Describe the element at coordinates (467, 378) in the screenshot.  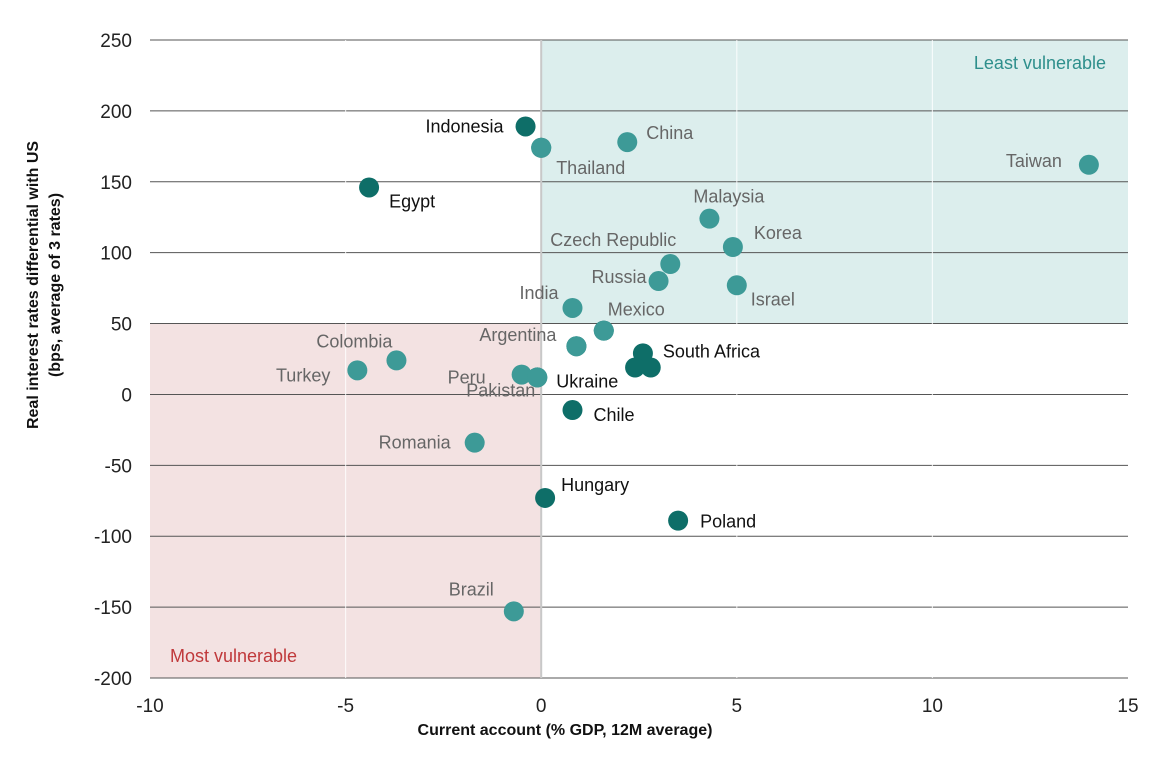
I see `label-peru: Peru` at that location.